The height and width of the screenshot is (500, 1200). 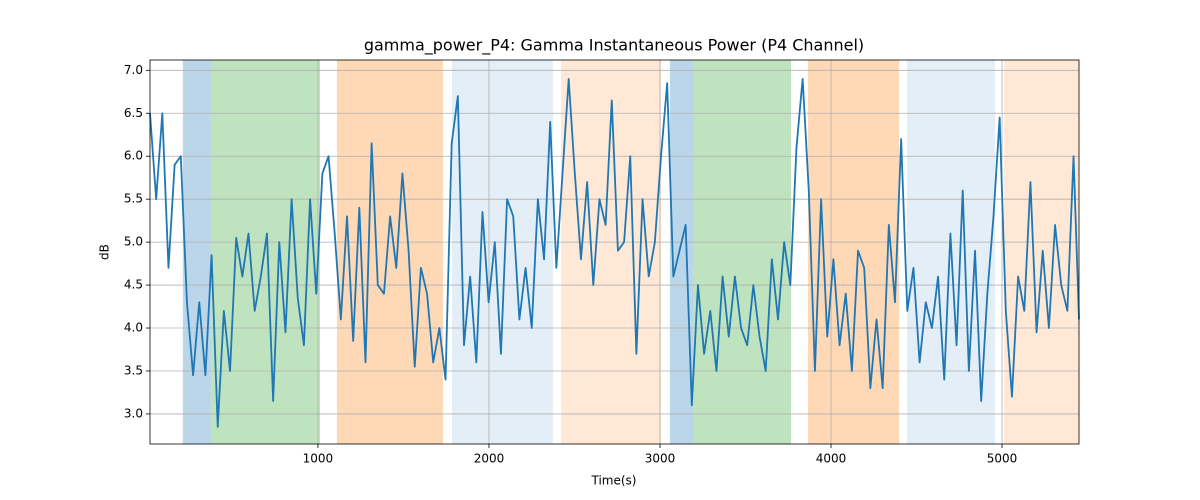 What do you see at coordinates (133, 156) in the screenshot?
I see `y-tick-label: 6.0` at bounding box center [133, 156].